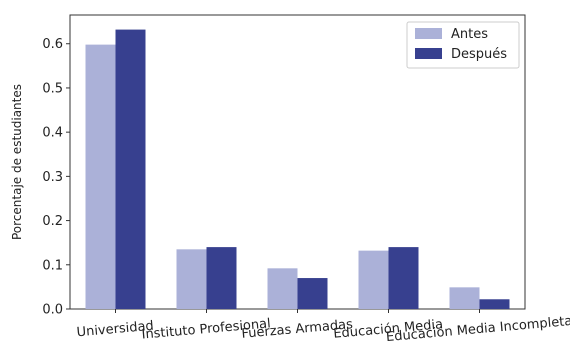 The width and height of the screenshot is (570, 356). What do you see at coordinates (373, 279) in the screenshot?
I see `bar-antes-educacion-media` at bounding box center [373, 279].